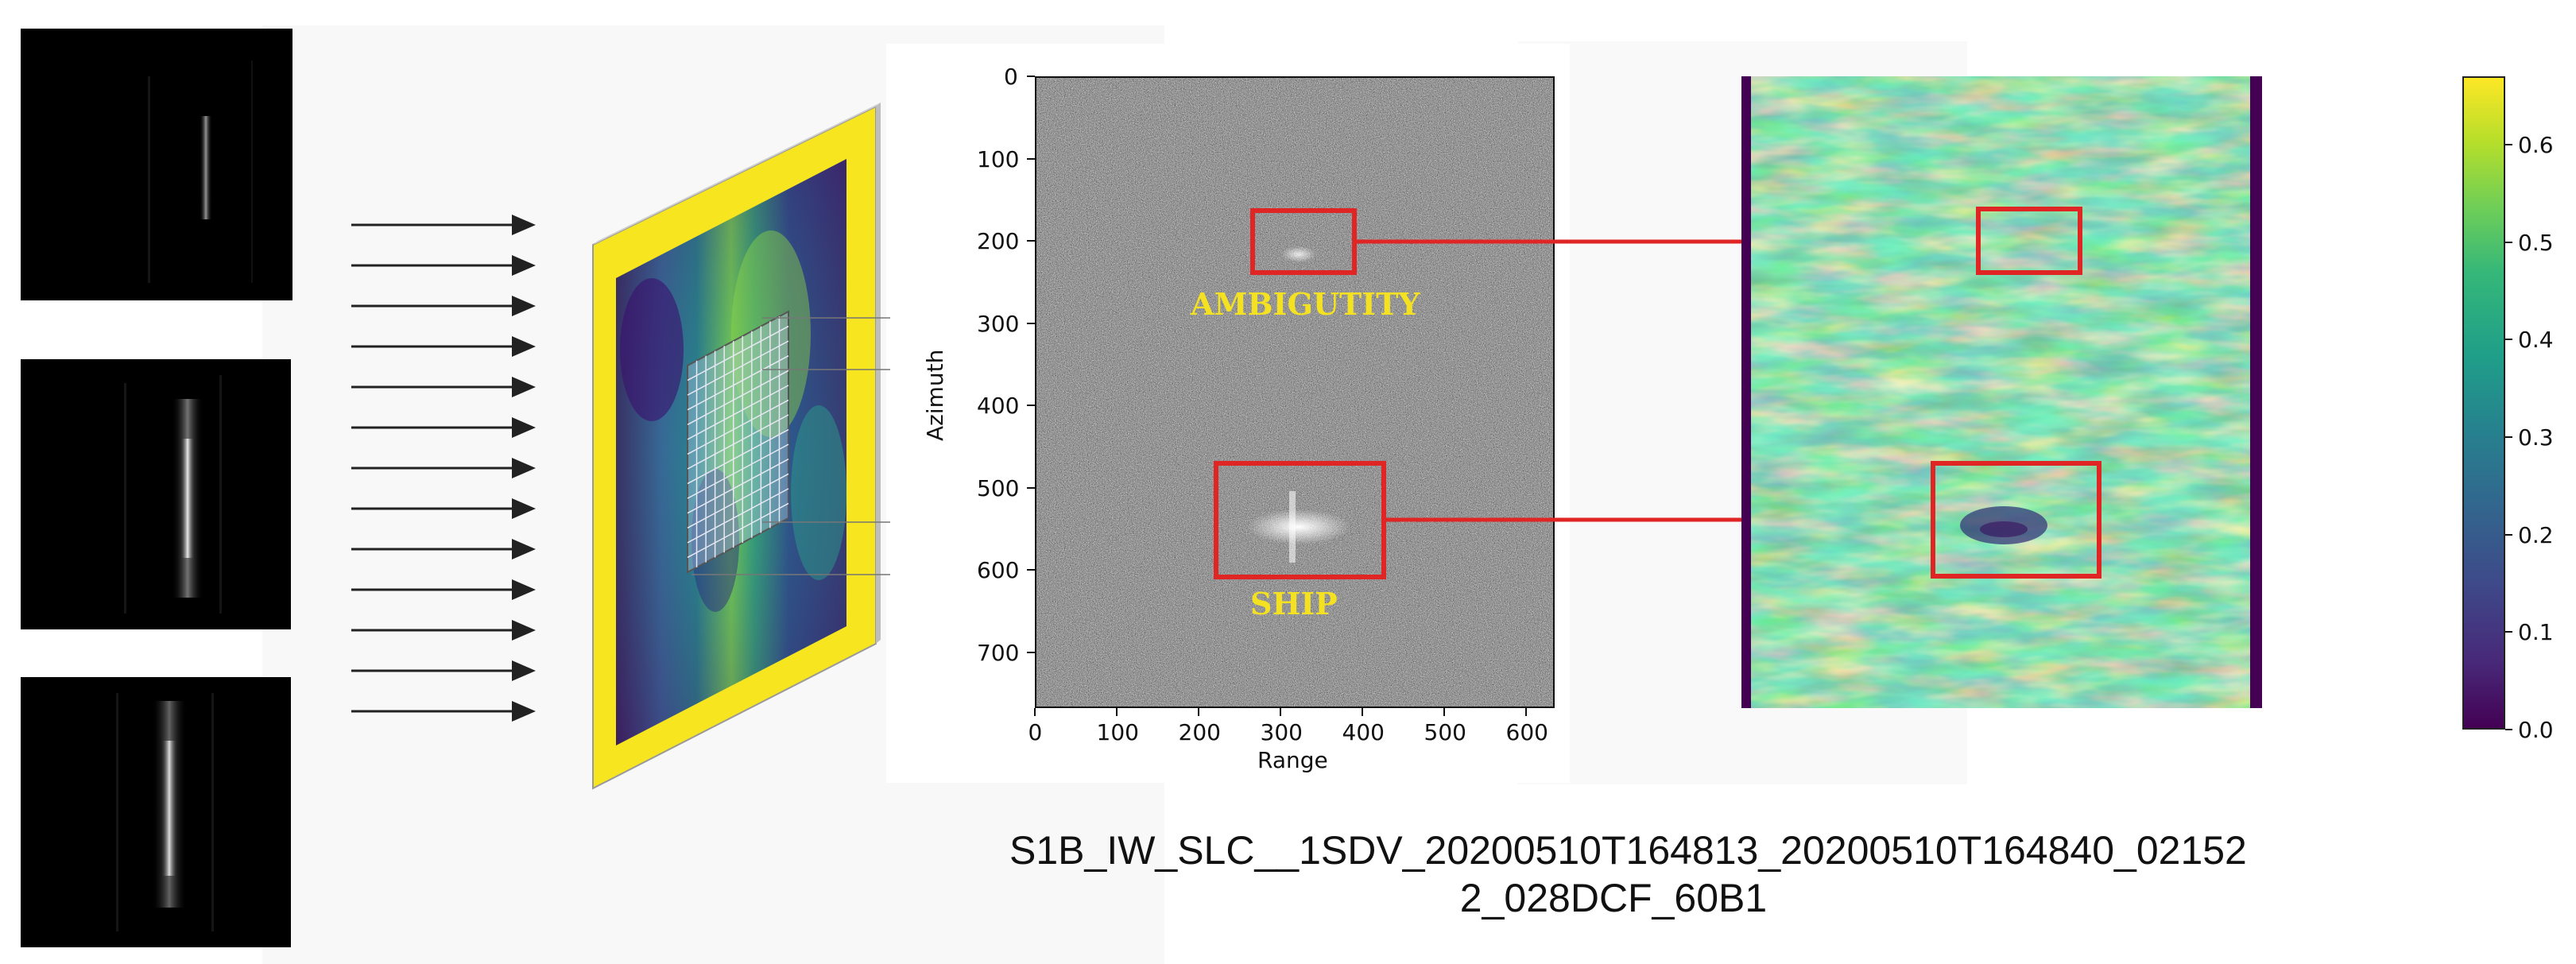 Image resolution: width=2576 pixels, height=964 pixels. I want to click on ambiguity-target, so click(1298, 254).